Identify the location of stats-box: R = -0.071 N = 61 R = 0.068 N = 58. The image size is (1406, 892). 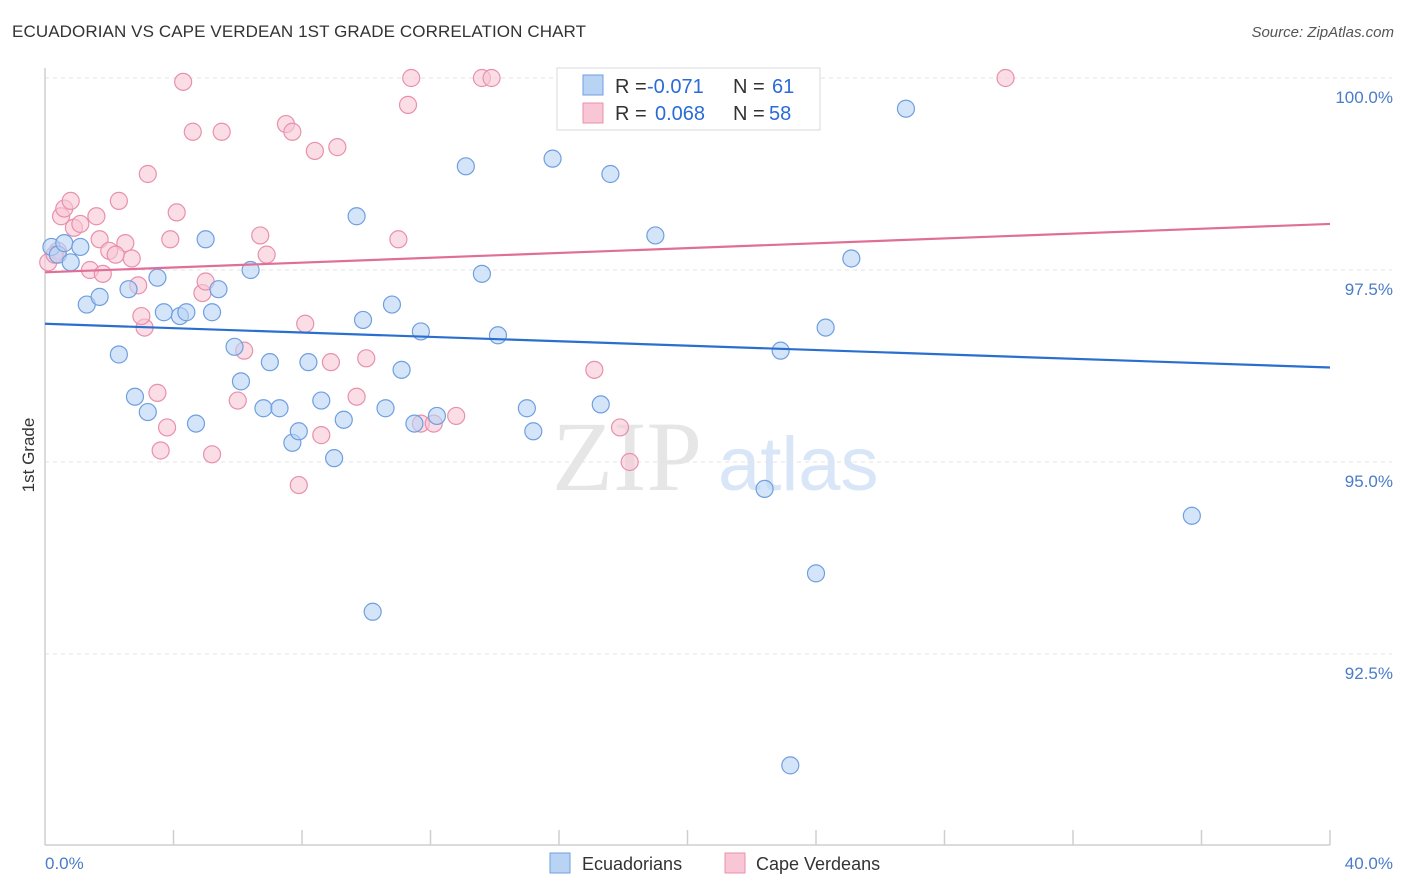
(688, 99).